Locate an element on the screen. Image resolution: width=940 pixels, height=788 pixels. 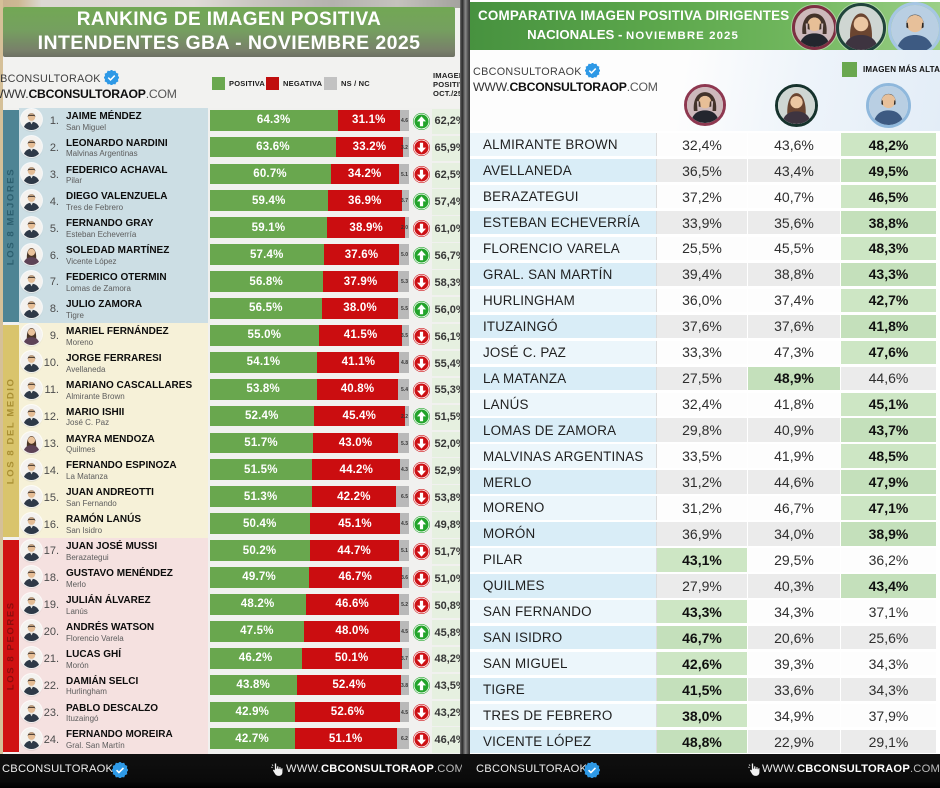
district-name: Hurlingham is located at coordinates (86, 692).